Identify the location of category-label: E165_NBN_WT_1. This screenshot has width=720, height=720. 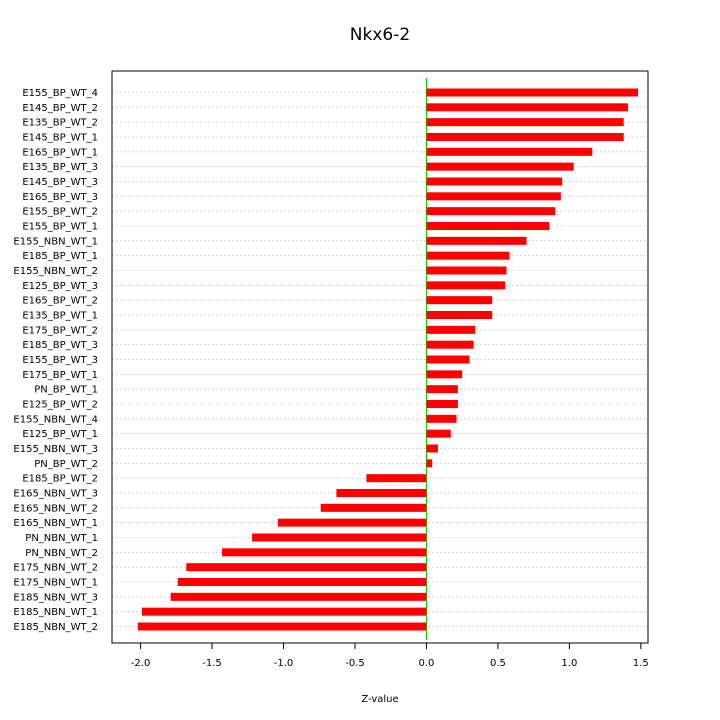
(55, 523).